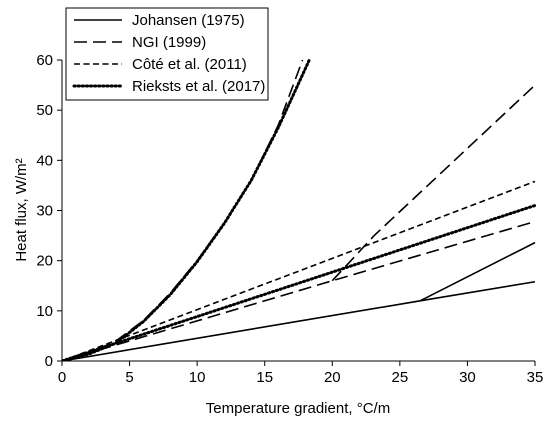 This screenshot has width=550, height=422. What do you see at coordinates (44, 60) in the screenshot?
I see `y-tick-label: 60` at bounding box center [44, 60].